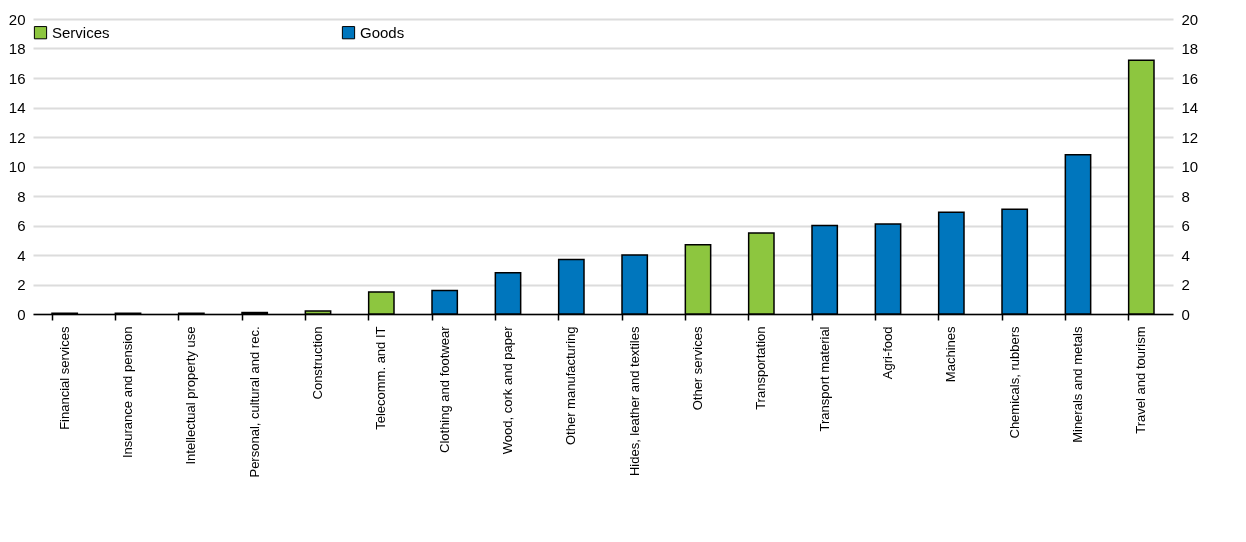 The width and height of the screenshot is (1246, 542). What do you see at coordinates (1185, 196) in the screenshot?
I see `y2-tick-label: 8` at bounding box center [1185, 196].